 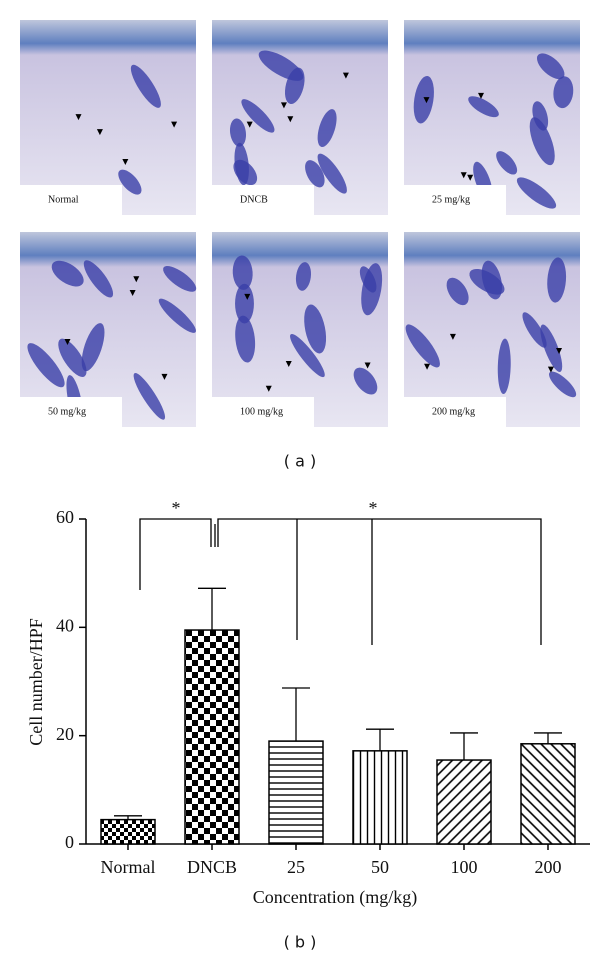 What do you see at coordinates (548, 867) in the screenshot?
I see `x-tick-label: 200` at bounding box center [548, 867].